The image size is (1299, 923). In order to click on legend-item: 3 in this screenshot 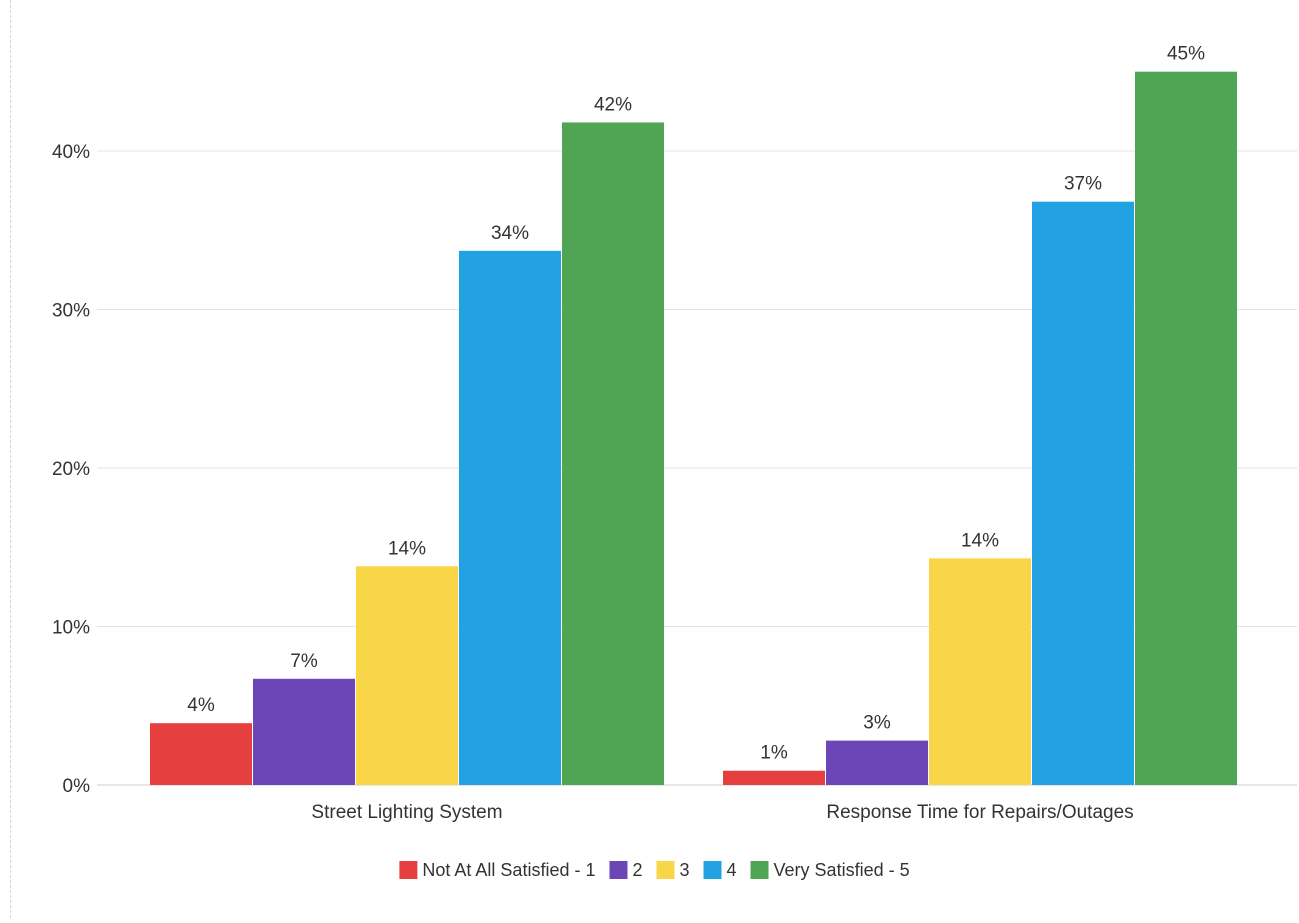, I will do `click(673, 870)`.